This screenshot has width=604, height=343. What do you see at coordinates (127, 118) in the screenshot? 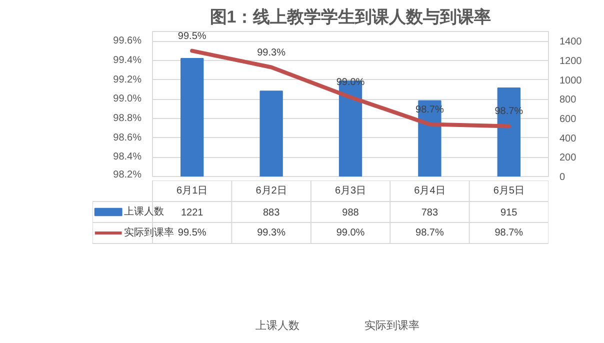
I see `y-tick-label: 98.8%` at bounding box center [127, 118].